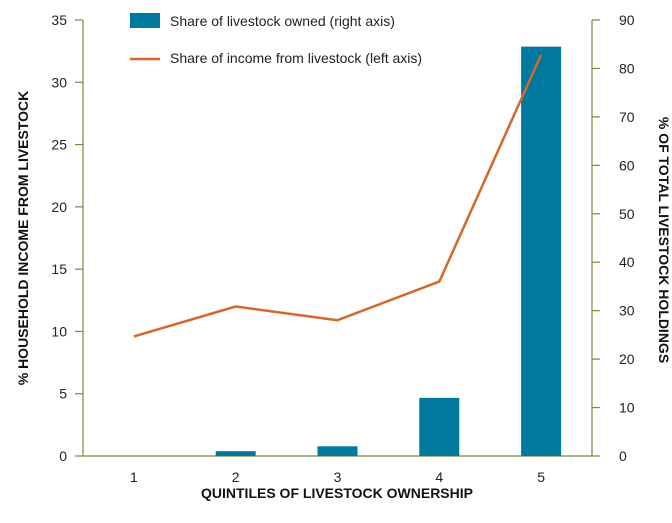 Image resolution: width=672 pixels, height=523 pixels. I want to click on right-axis-title: % OF TOTAL LIVESTOCK HOLDINGS, so click(664, 240).